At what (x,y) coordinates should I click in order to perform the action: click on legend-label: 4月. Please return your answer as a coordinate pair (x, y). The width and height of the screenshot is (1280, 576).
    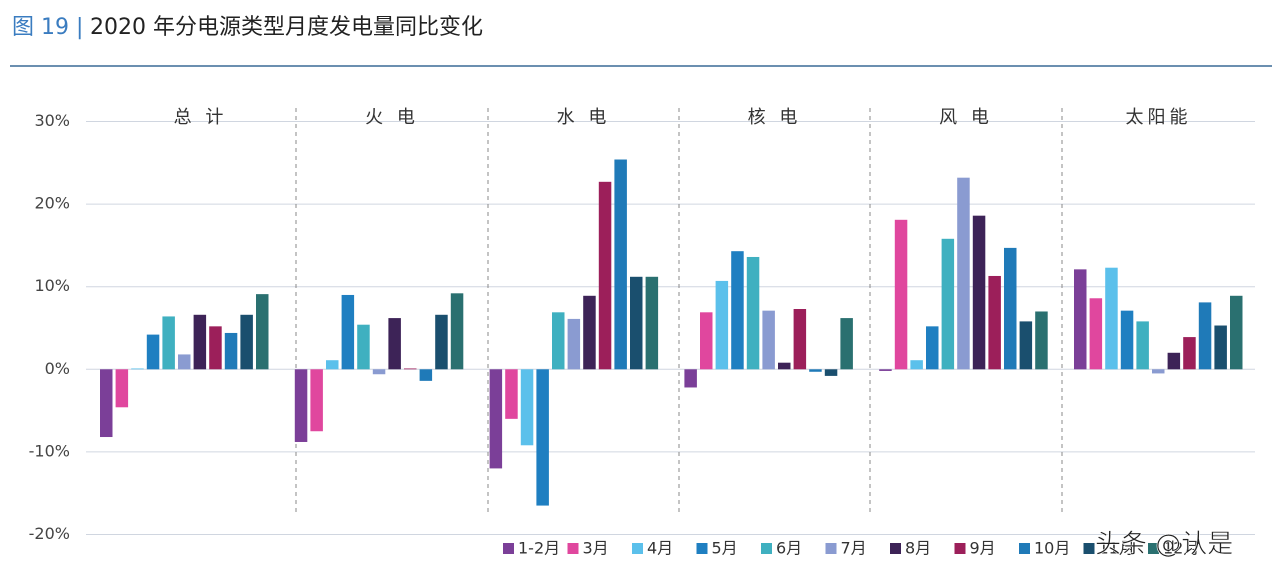
    Looking at the image, I should click on (660, 548).